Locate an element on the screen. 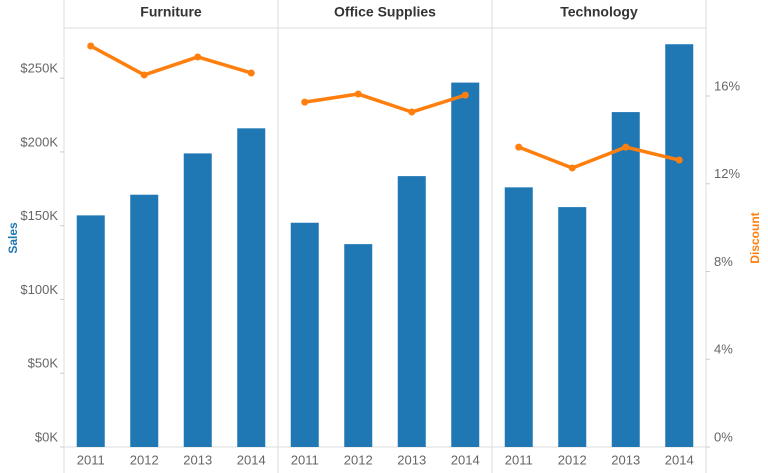  y2-tick-label: 8% is located at coordinates (723, 261).